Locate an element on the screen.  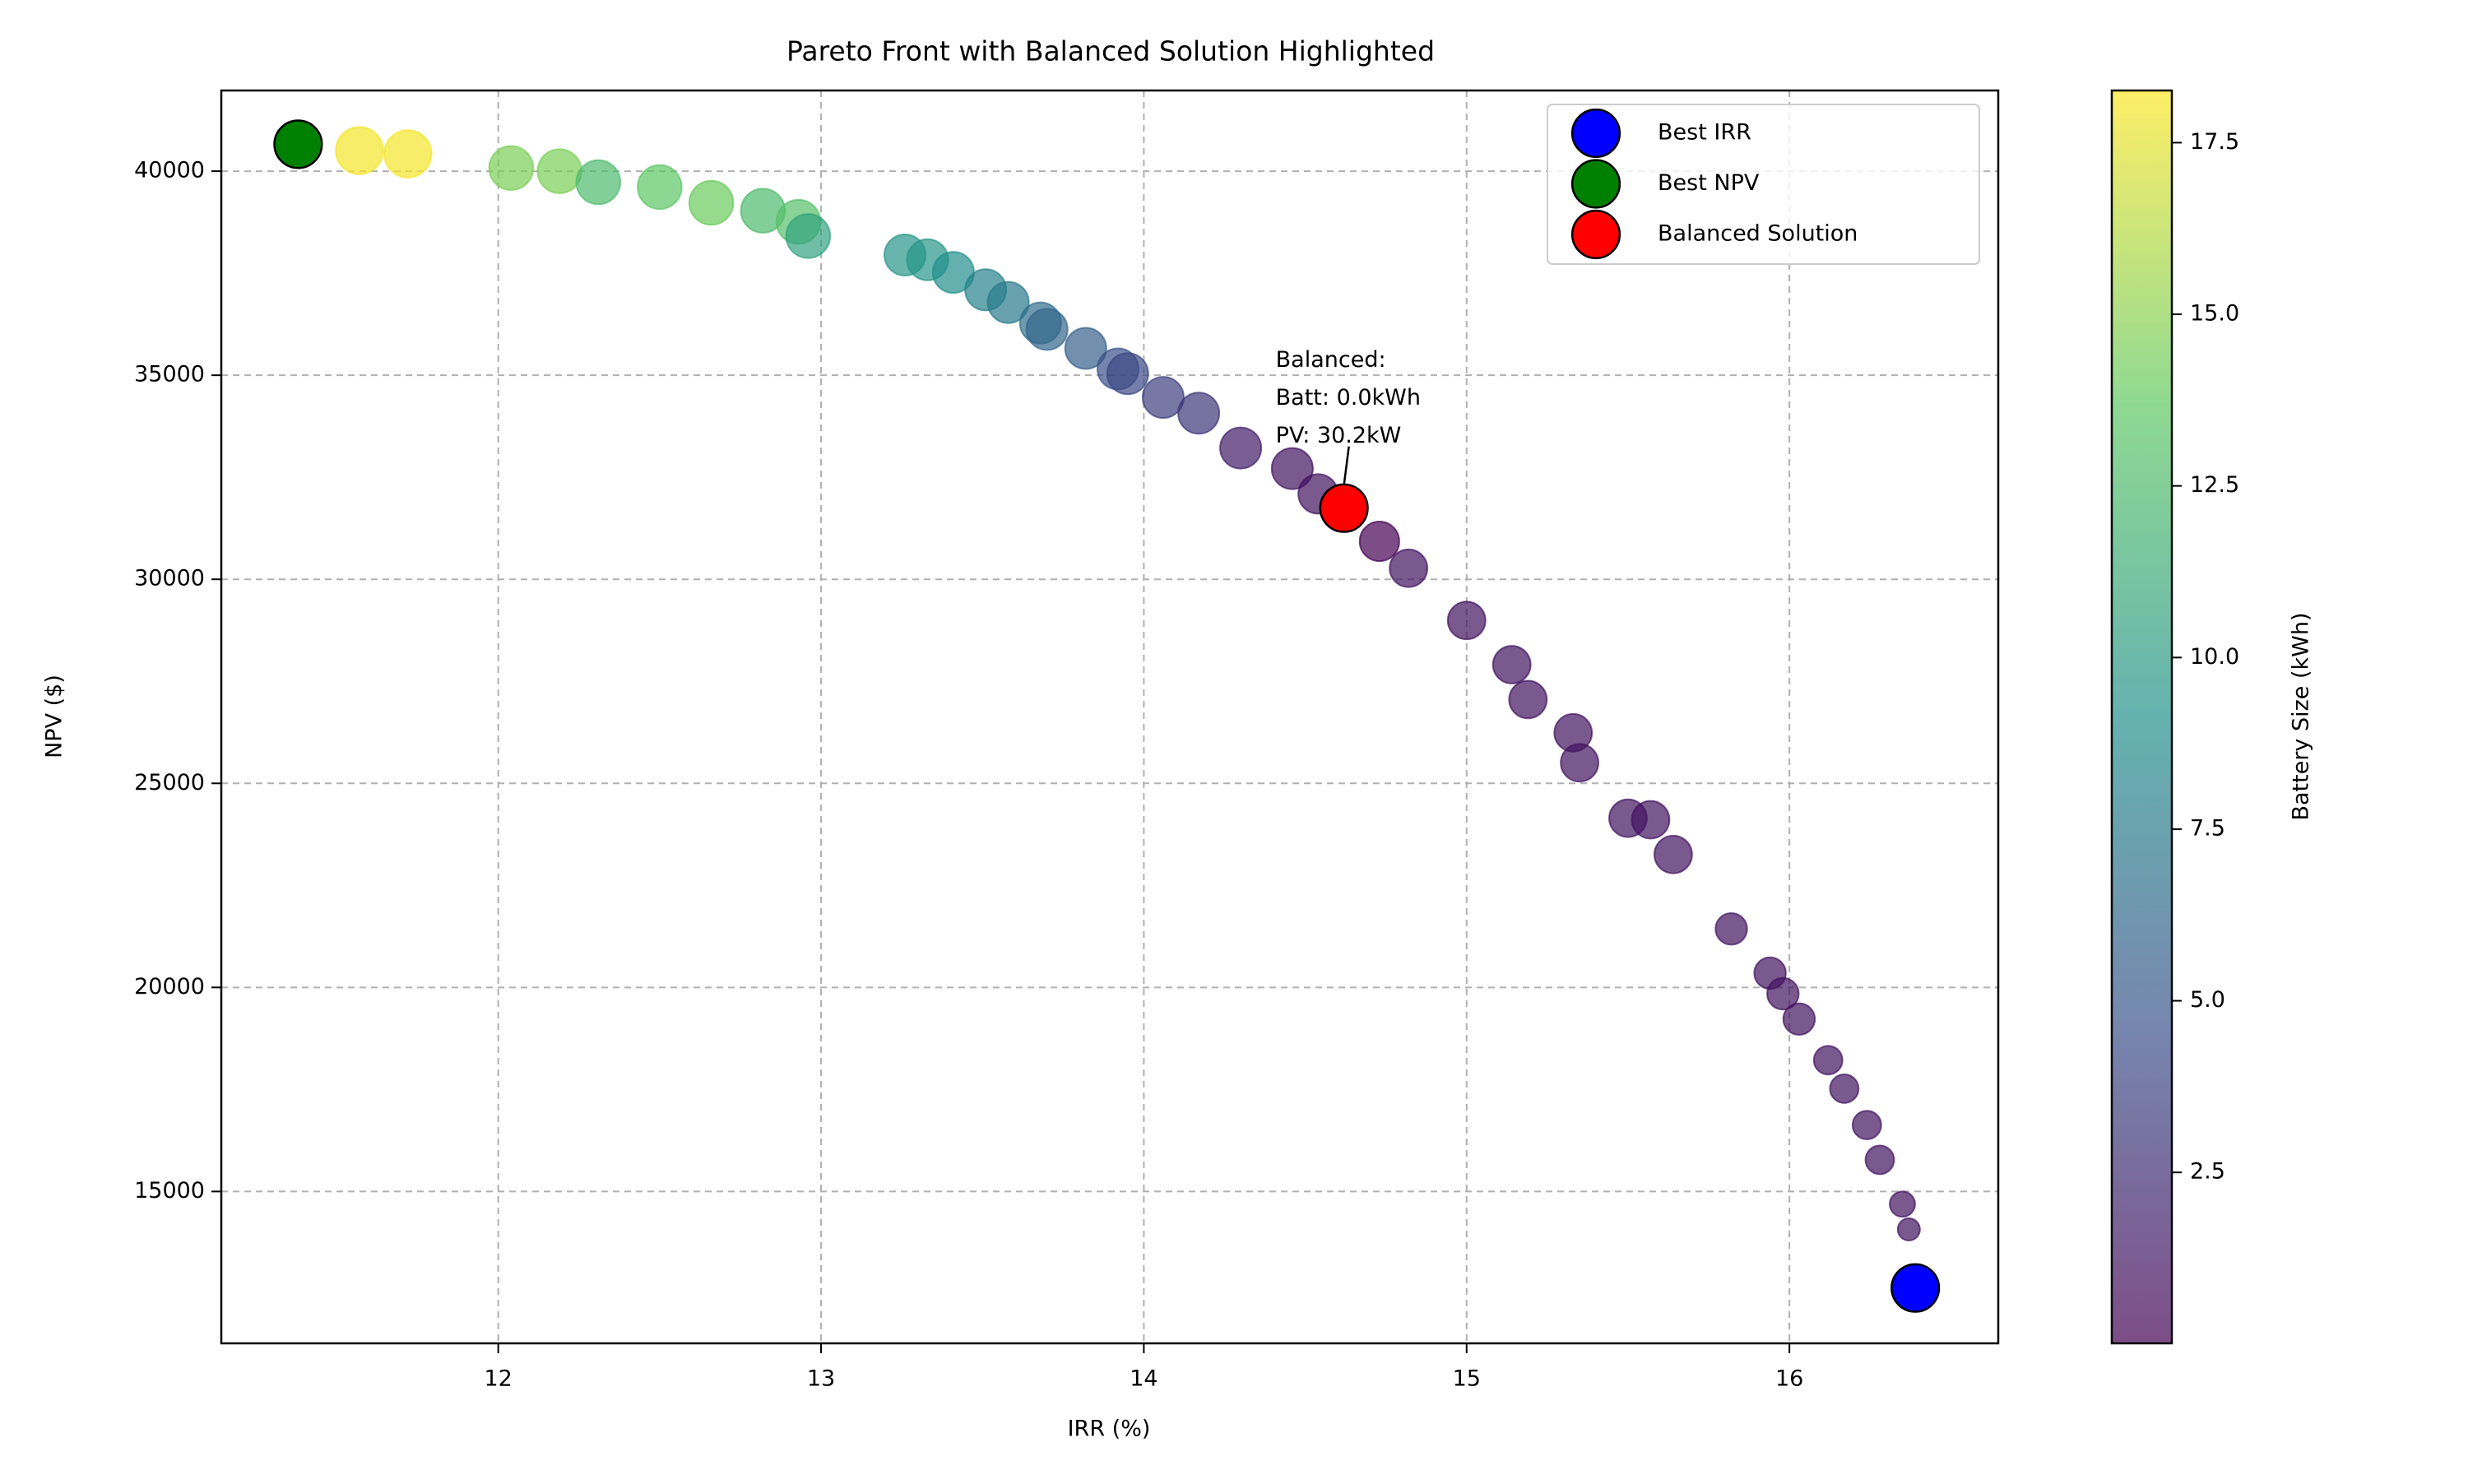
y-tick-label: 30000 is located at coordinates (169, 578).